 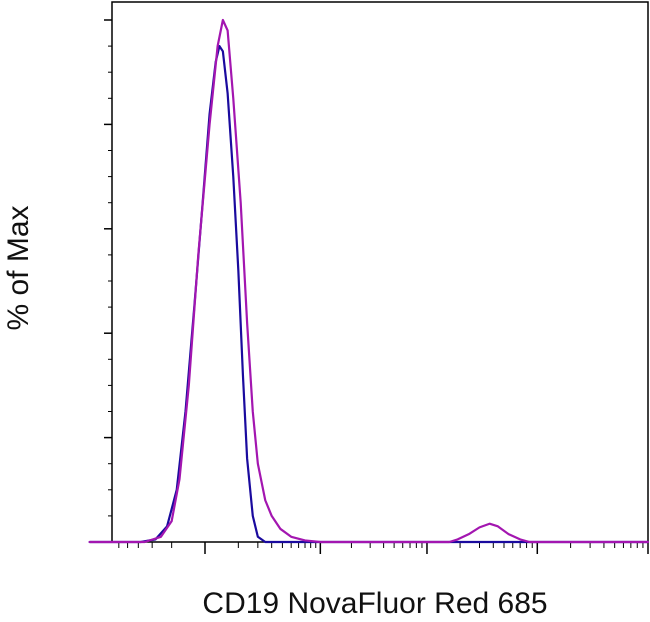 I want to click on x-axis-label: CD19 NovaFluor Red 685, so click(x=374, y=603).